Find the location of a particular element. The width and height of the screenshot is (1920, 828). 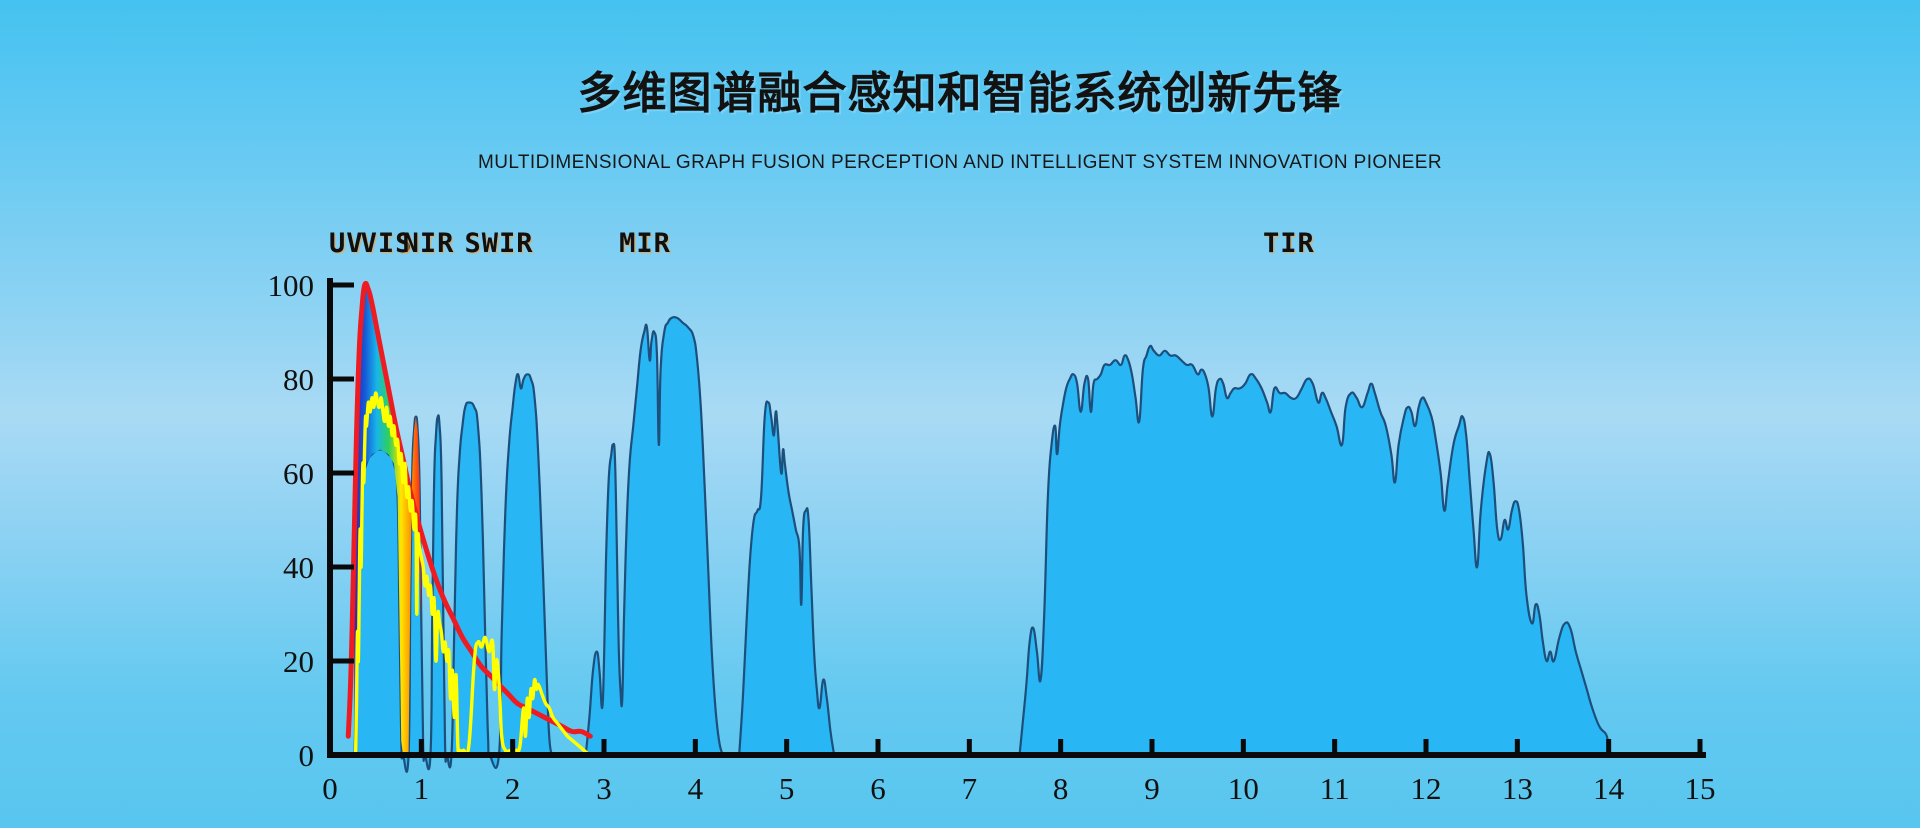

x-axis-tick-label: 0 is located at coordinates (330, 788).